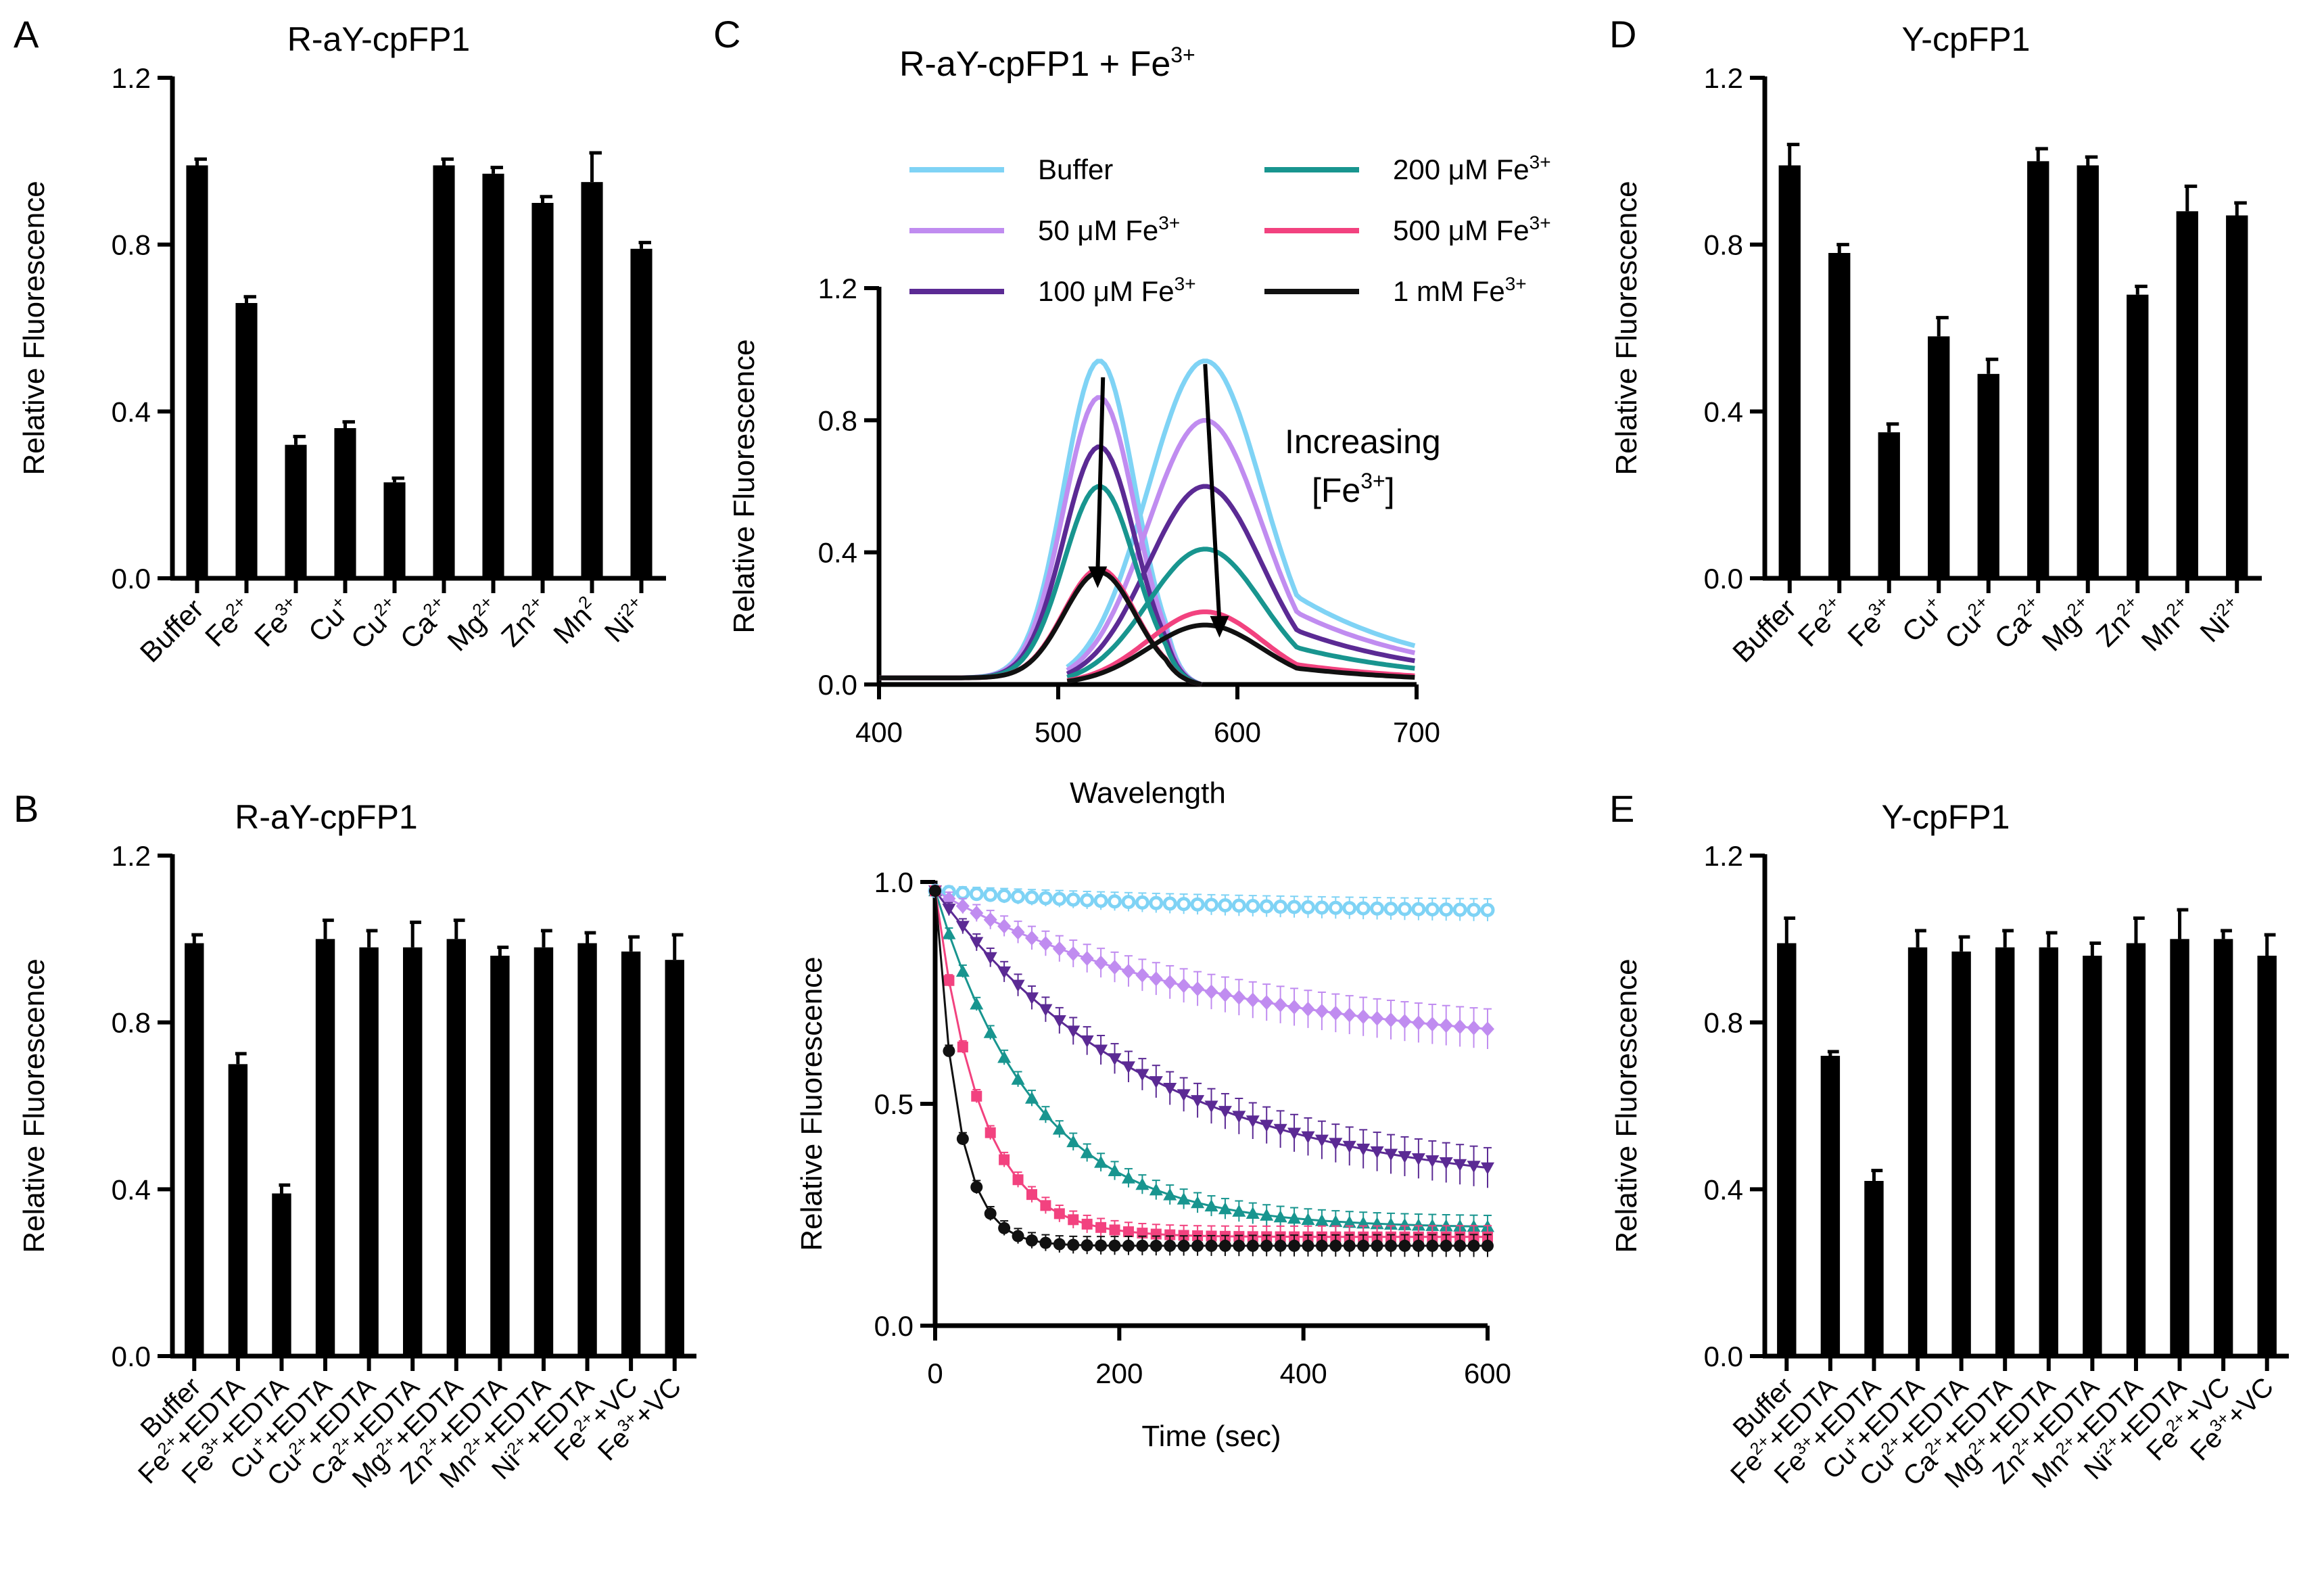 This screenshot has height=1582, width=2324. I want to click on x-tick-label: Cu2+, so click(375, 623).